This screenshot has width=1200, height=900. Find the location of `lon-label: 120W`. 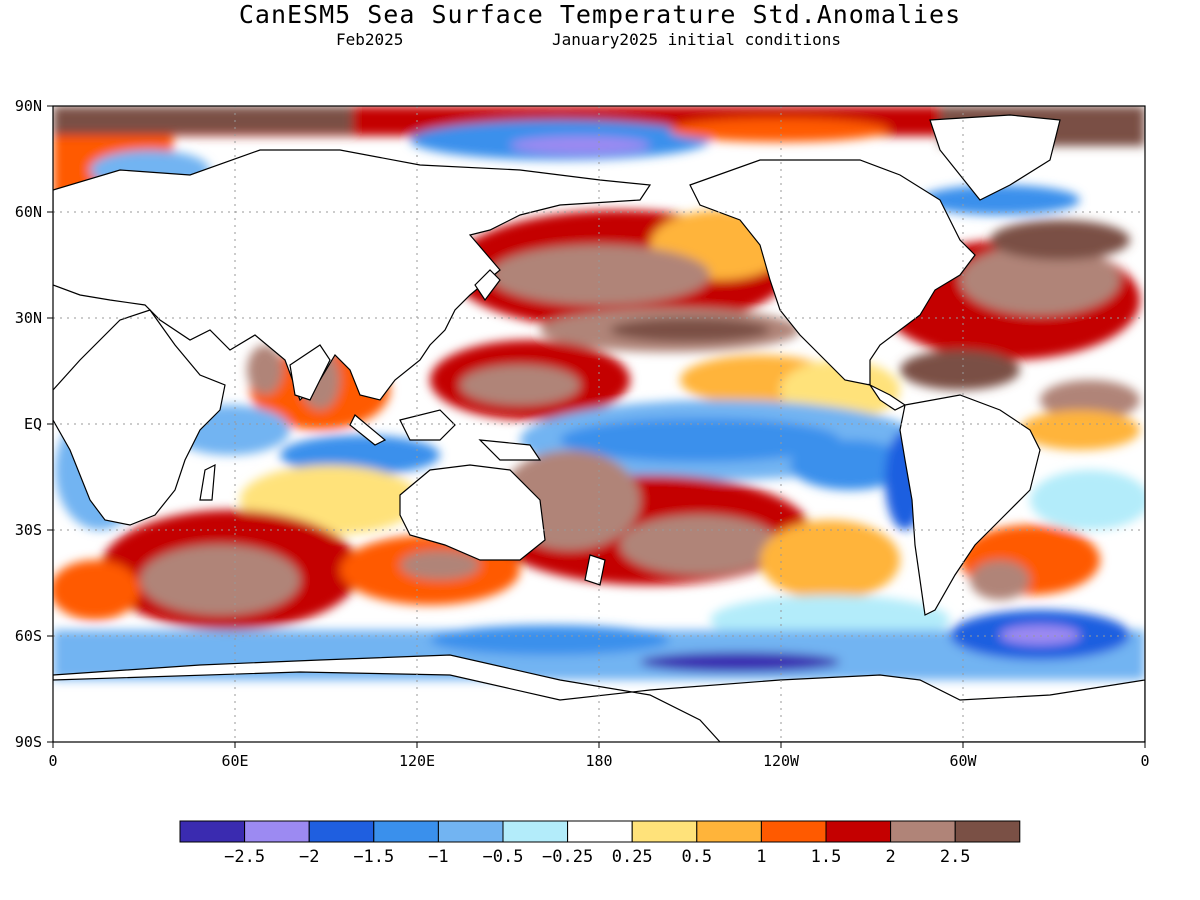

lon-label: 120W is located at coordinates (781, 761).